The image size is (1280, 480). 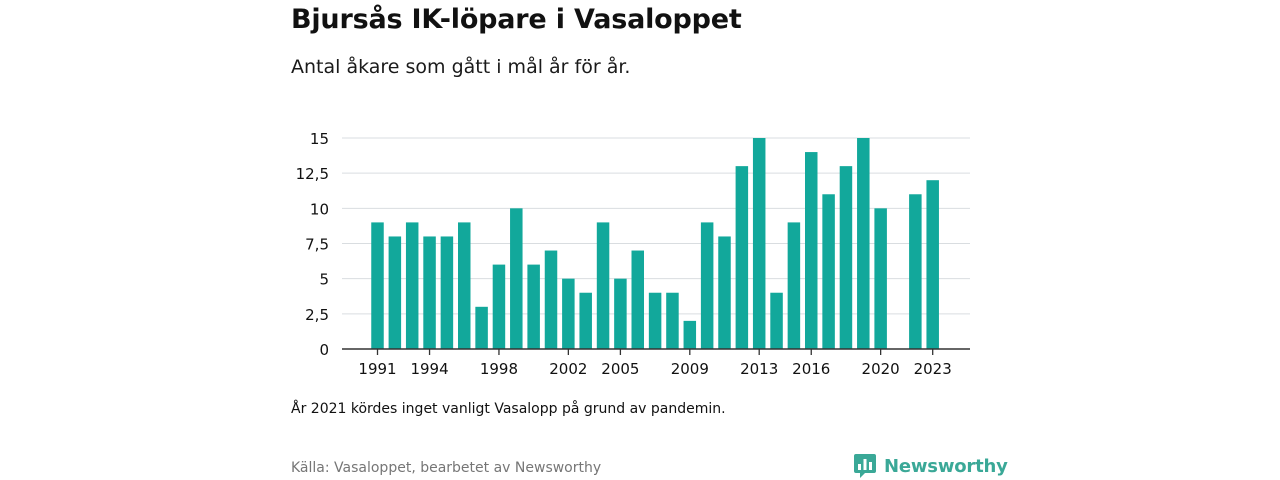 What do you see at coordinates (759, 369) in the screenshot?
I see `x-tick-label: 2013` at bounding box center [759, 369].